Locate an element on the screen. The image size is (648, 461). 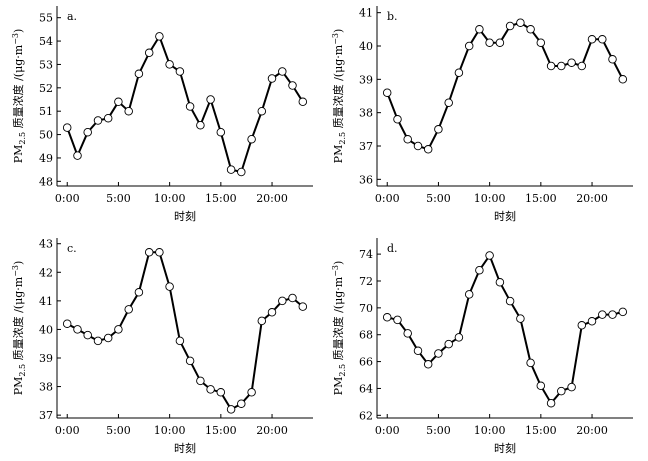
panel-label: d. is located at coordinates (392, 248).